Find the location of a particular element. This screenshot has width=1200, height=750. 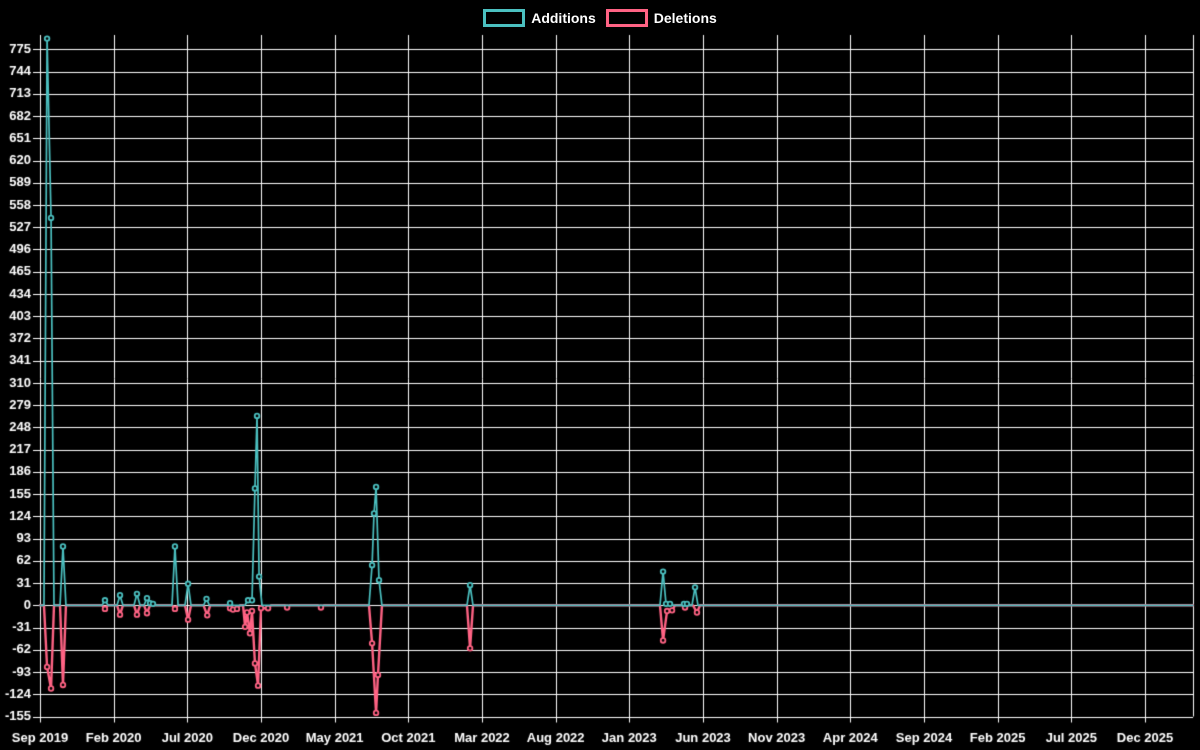

legend-item-deletions: Deletions is located at coordinates (661, 18).